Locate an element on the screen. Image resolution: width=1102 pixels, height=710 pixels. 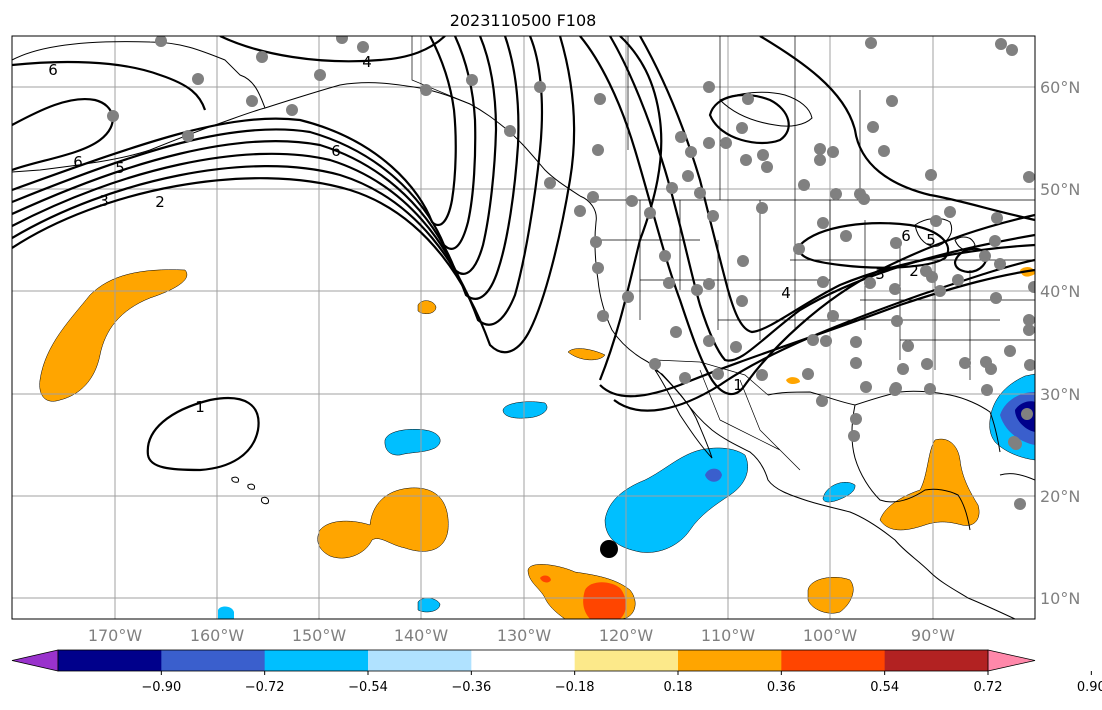
latitude-labels: 60°N 50°N 40°N 30°N 20°N 10°N is located at coordinates (1060, 343).